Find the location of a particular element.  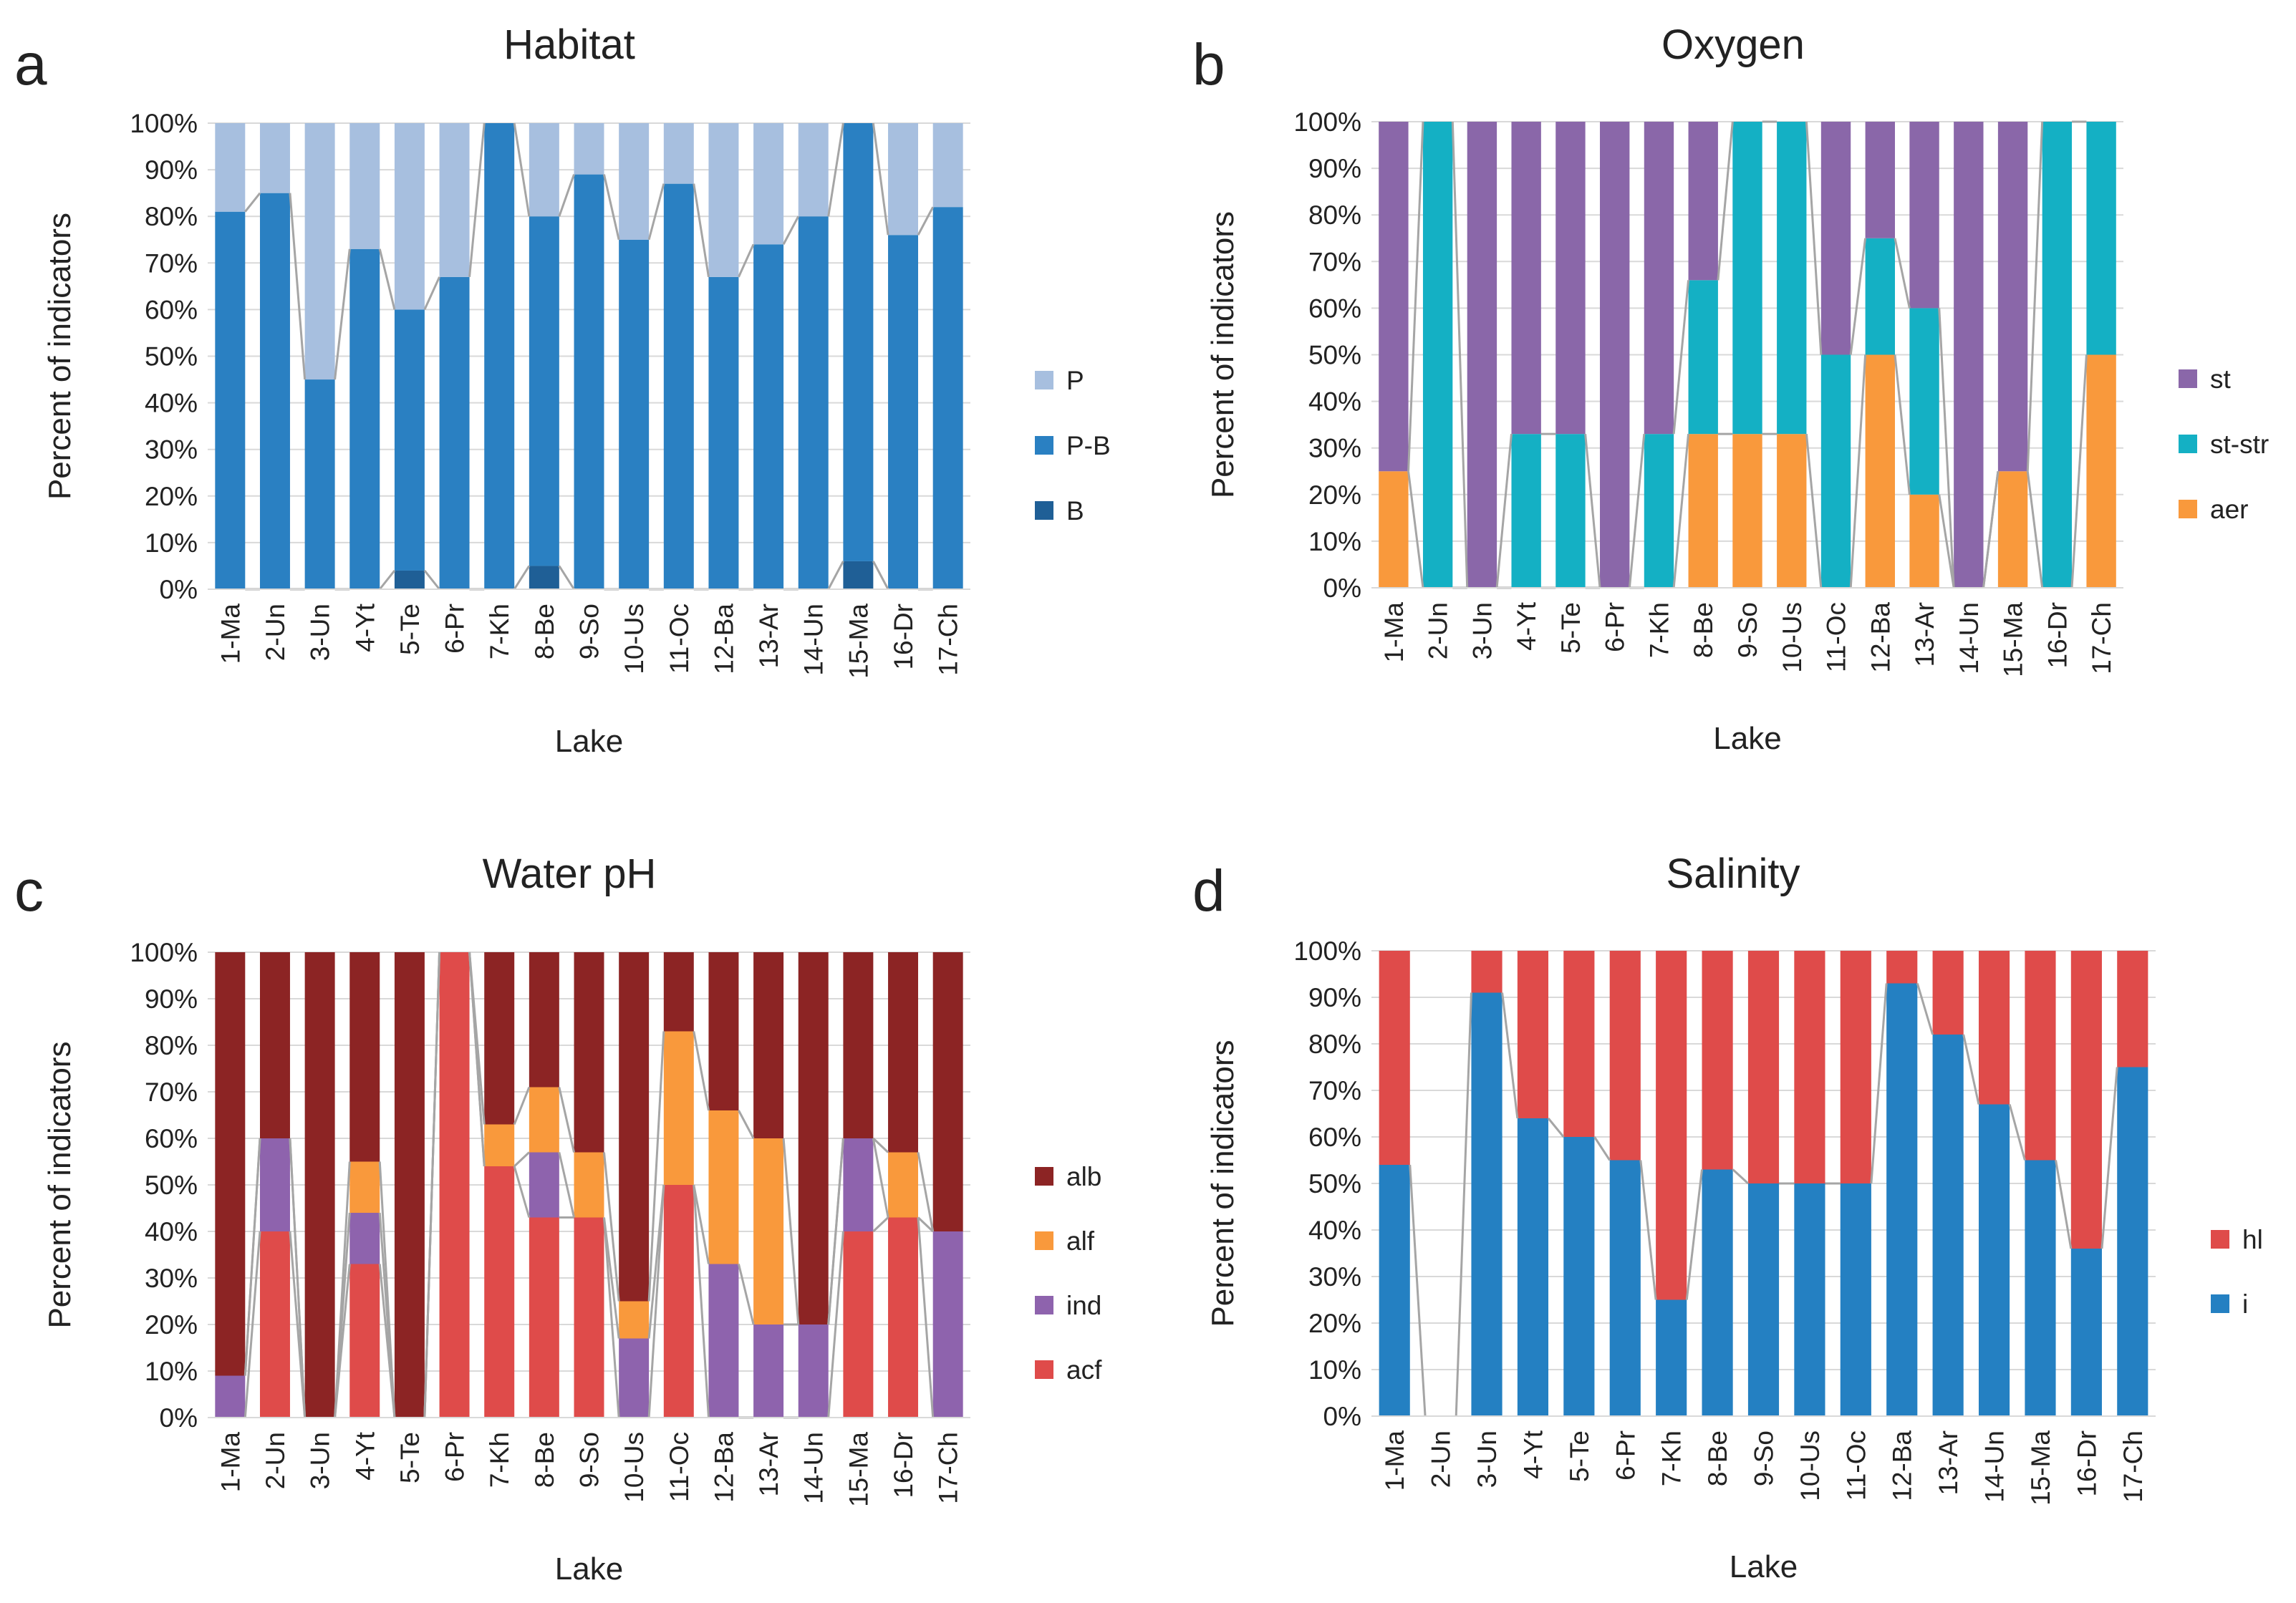

bar-st-str-16-Dr is located at coordinates (2057, 355).